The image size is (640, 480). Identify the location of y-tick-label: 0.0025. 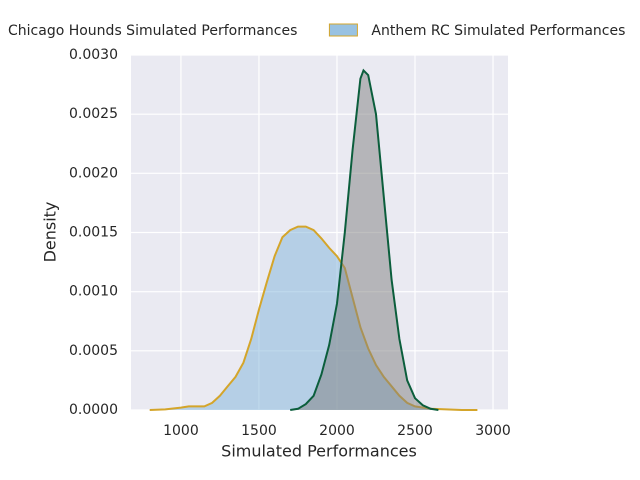
(93, 114).